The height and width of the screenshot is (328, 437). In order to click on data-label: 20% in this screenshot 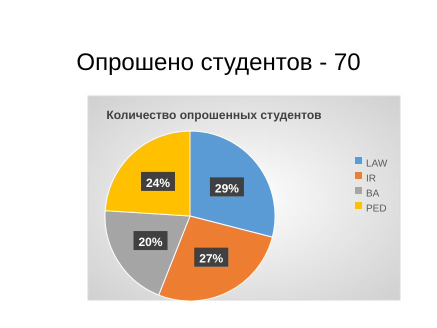, I will do `click(150, 242)`.